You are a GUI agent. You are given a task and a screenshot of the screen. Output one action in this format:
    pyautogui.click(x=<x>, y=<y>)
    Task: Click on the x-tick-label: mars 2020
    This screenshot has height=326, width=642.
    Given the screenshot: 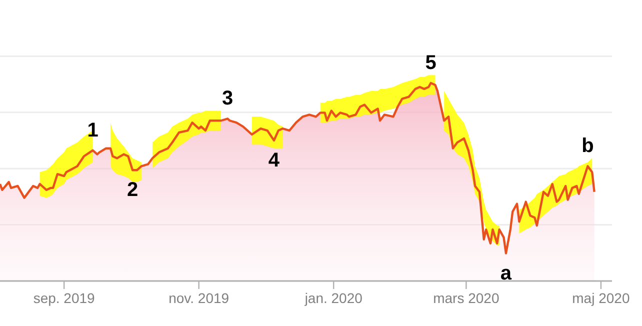 What is the action you would take?
    pyautogui.click(x=466, y=298)
    